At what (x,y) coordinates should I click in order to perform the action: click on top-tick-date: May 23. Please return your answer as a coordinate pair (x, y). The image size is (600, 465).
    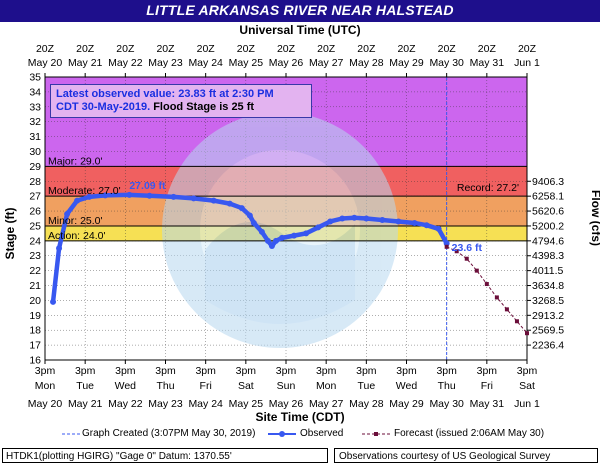
    Looking at the image, I should click on (165, 63).